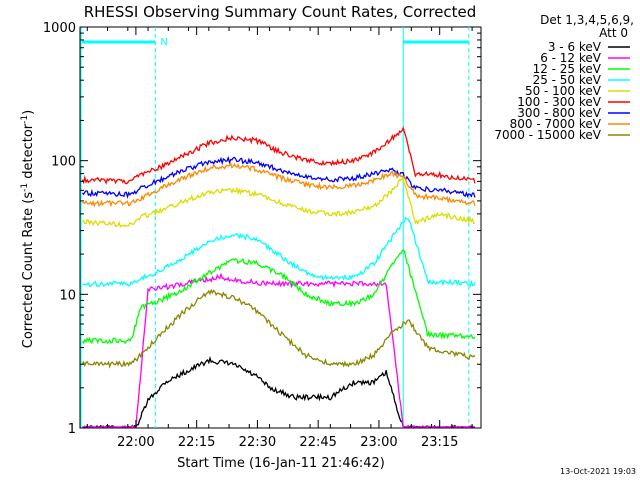 This screenshot has height=480, width=640. I want to click on legend-label: 50 - 100 keV, so click(563, 91).